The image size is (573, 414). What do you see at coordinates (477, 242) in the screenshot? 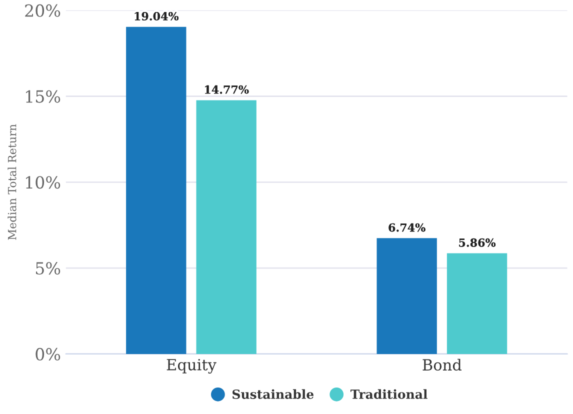
I see `data-label: 5.86%` at bounding box center [477, 242].